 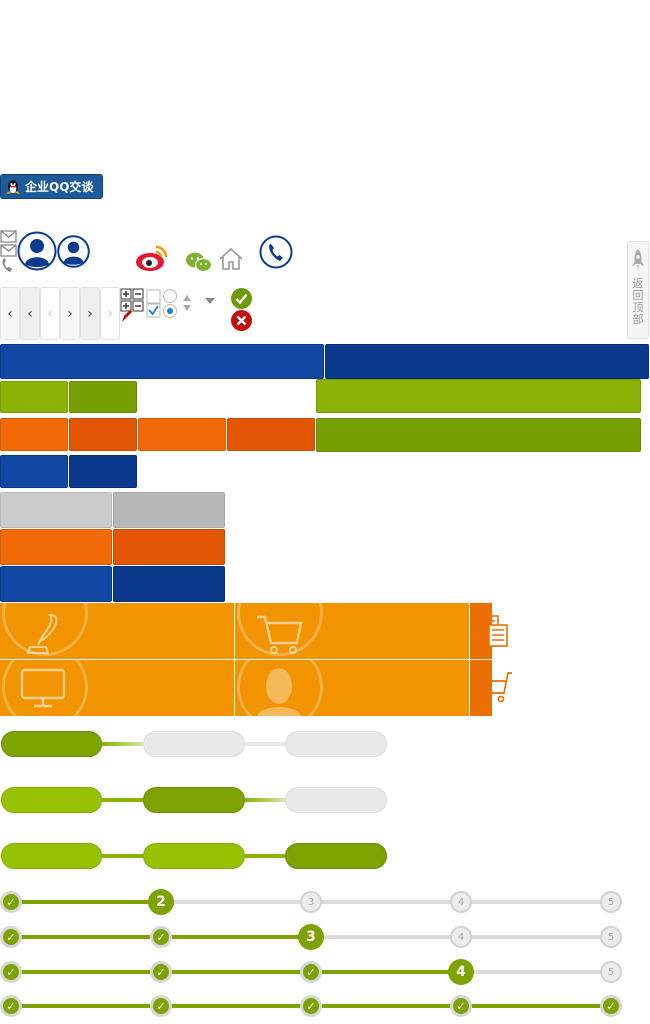 What do you see at coordinates (56, 584) in the screenshot?
I see `button-blue` at bounding box center [56, 584].